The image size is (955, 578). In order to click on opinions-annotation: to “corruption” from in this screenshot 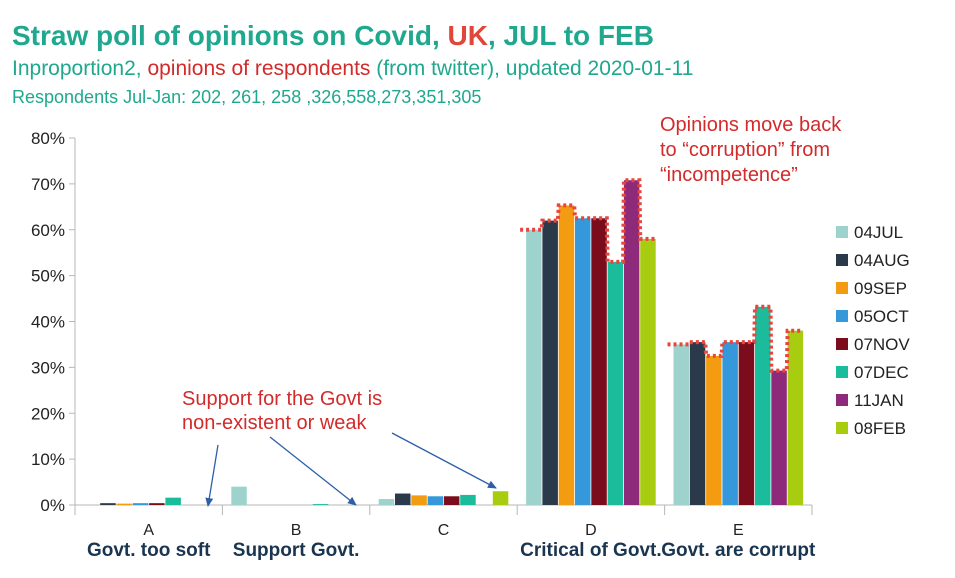, I will do `click(745, 150)`.